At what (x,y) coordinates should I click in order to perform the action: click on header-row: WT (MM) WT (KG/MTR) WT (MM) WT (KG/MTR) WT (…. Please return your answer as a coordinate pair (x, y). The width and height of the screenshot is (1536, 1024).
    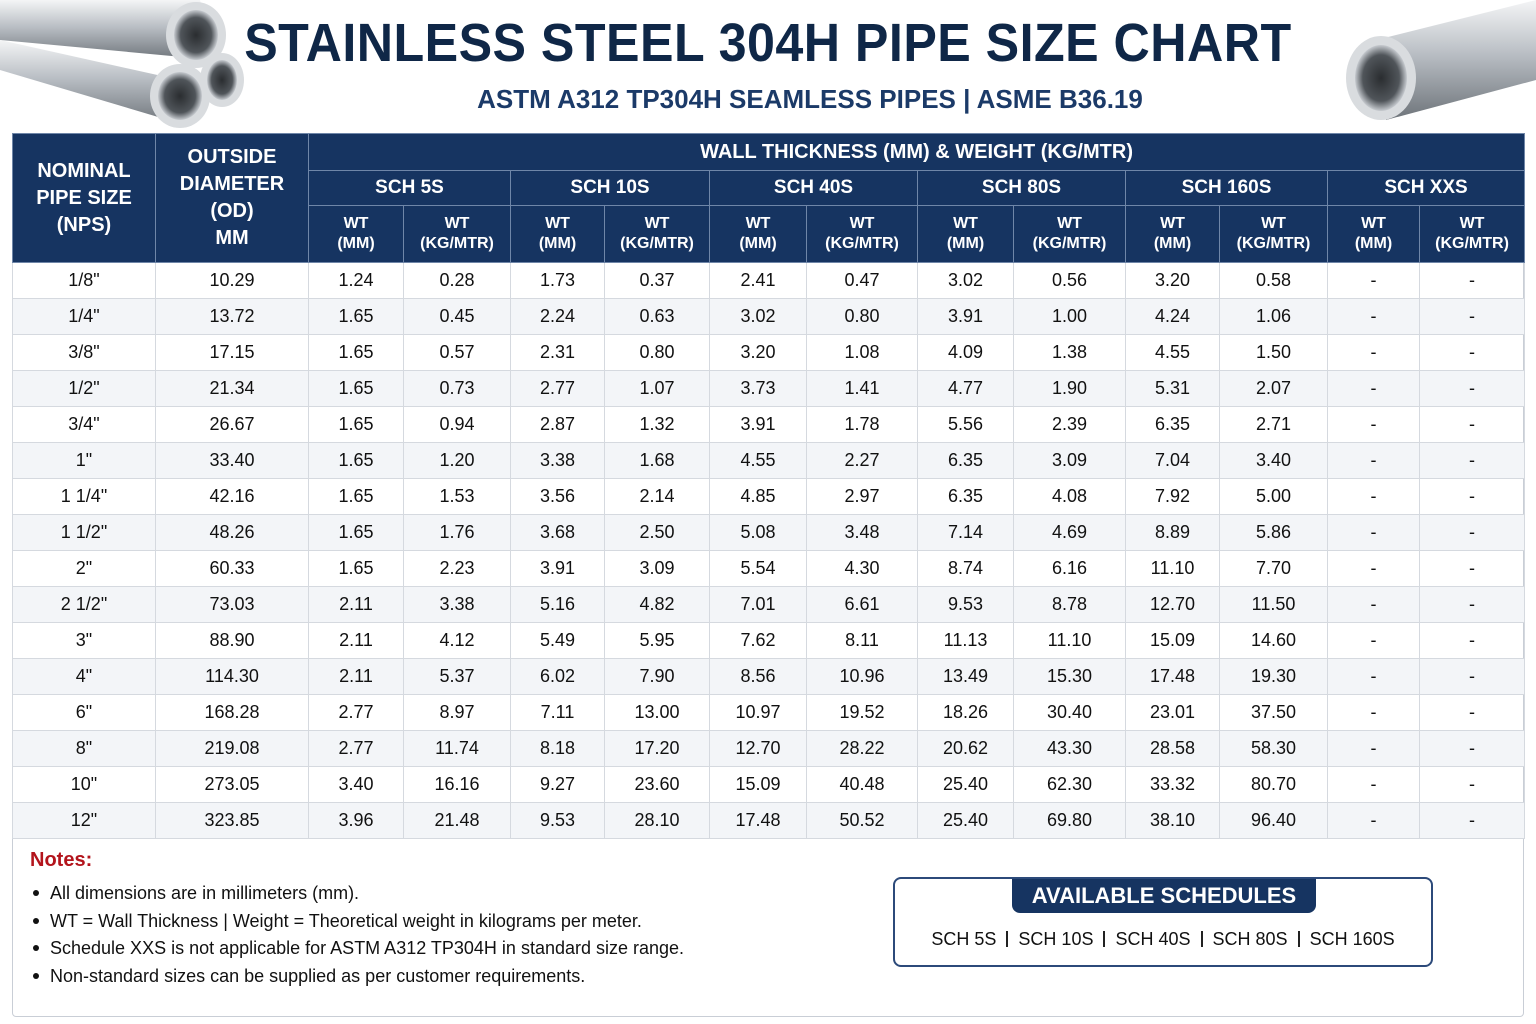
    Looking at the image, I should click on (769, 234).